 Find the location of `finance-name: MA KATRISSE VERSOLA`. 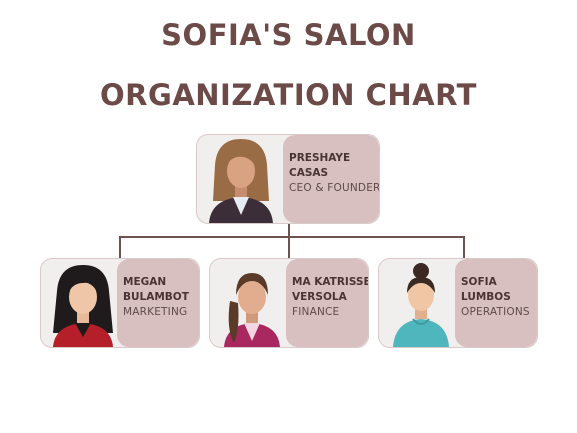

finance-name: MA KATRISSE VERSOLA is located at coordinates (330, 290).